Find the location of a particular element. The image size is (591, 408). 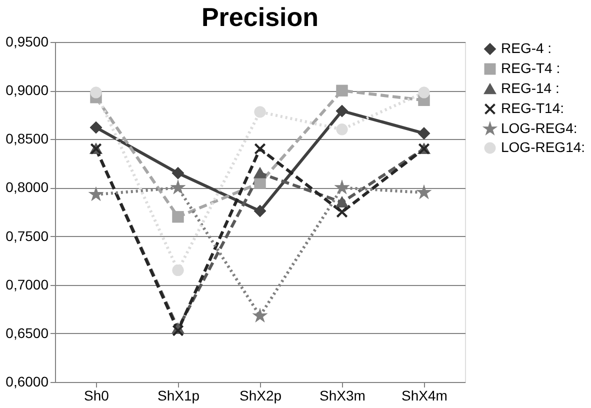

legend-label: REG-T14: is located at coordinates (532, 108).